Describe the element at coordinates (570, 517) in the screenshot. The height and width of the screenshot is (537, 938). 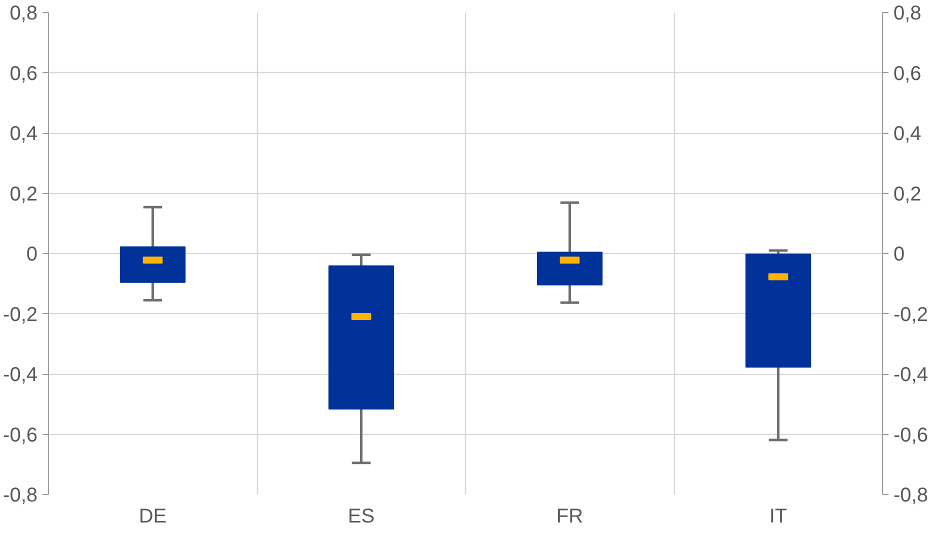
I see `x-tick-label: FR` at that location.